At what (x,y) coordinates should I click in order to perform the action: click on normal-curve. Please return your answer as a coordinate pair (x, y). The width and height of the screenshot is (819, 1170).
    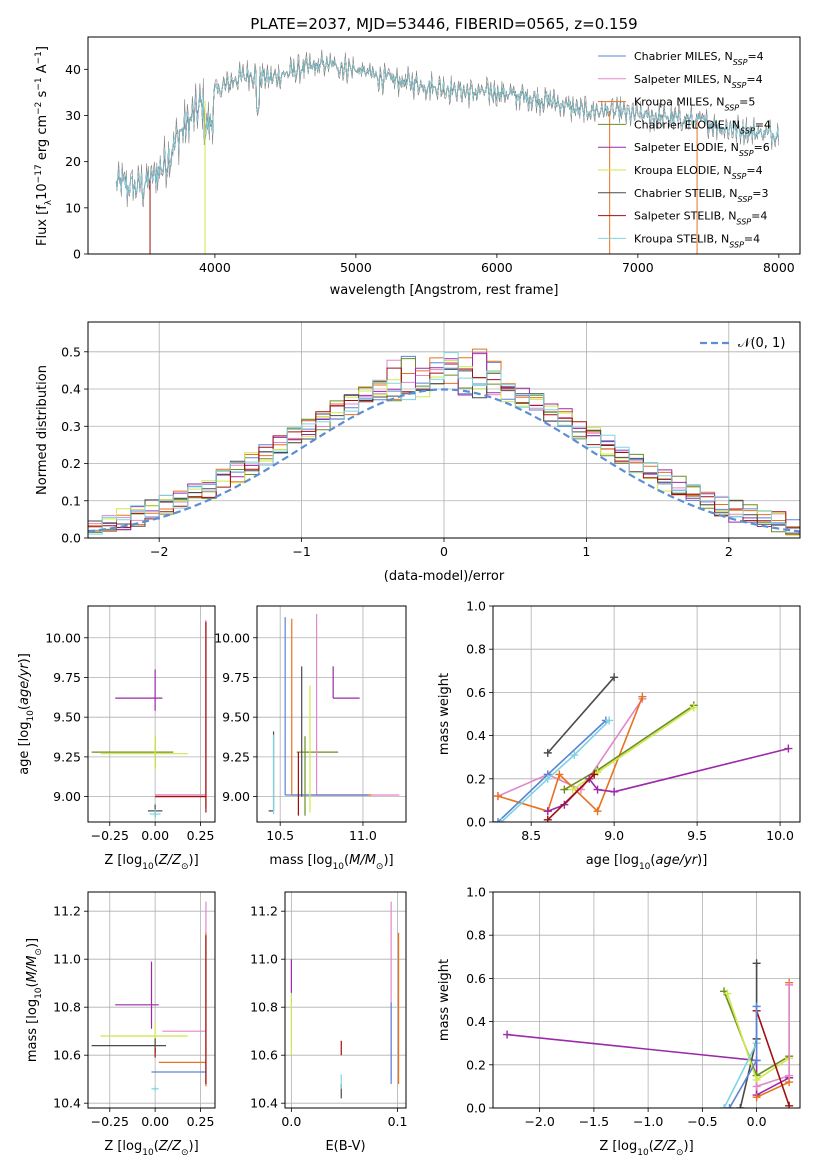
    Looking at the image, I should click on (444, 460).